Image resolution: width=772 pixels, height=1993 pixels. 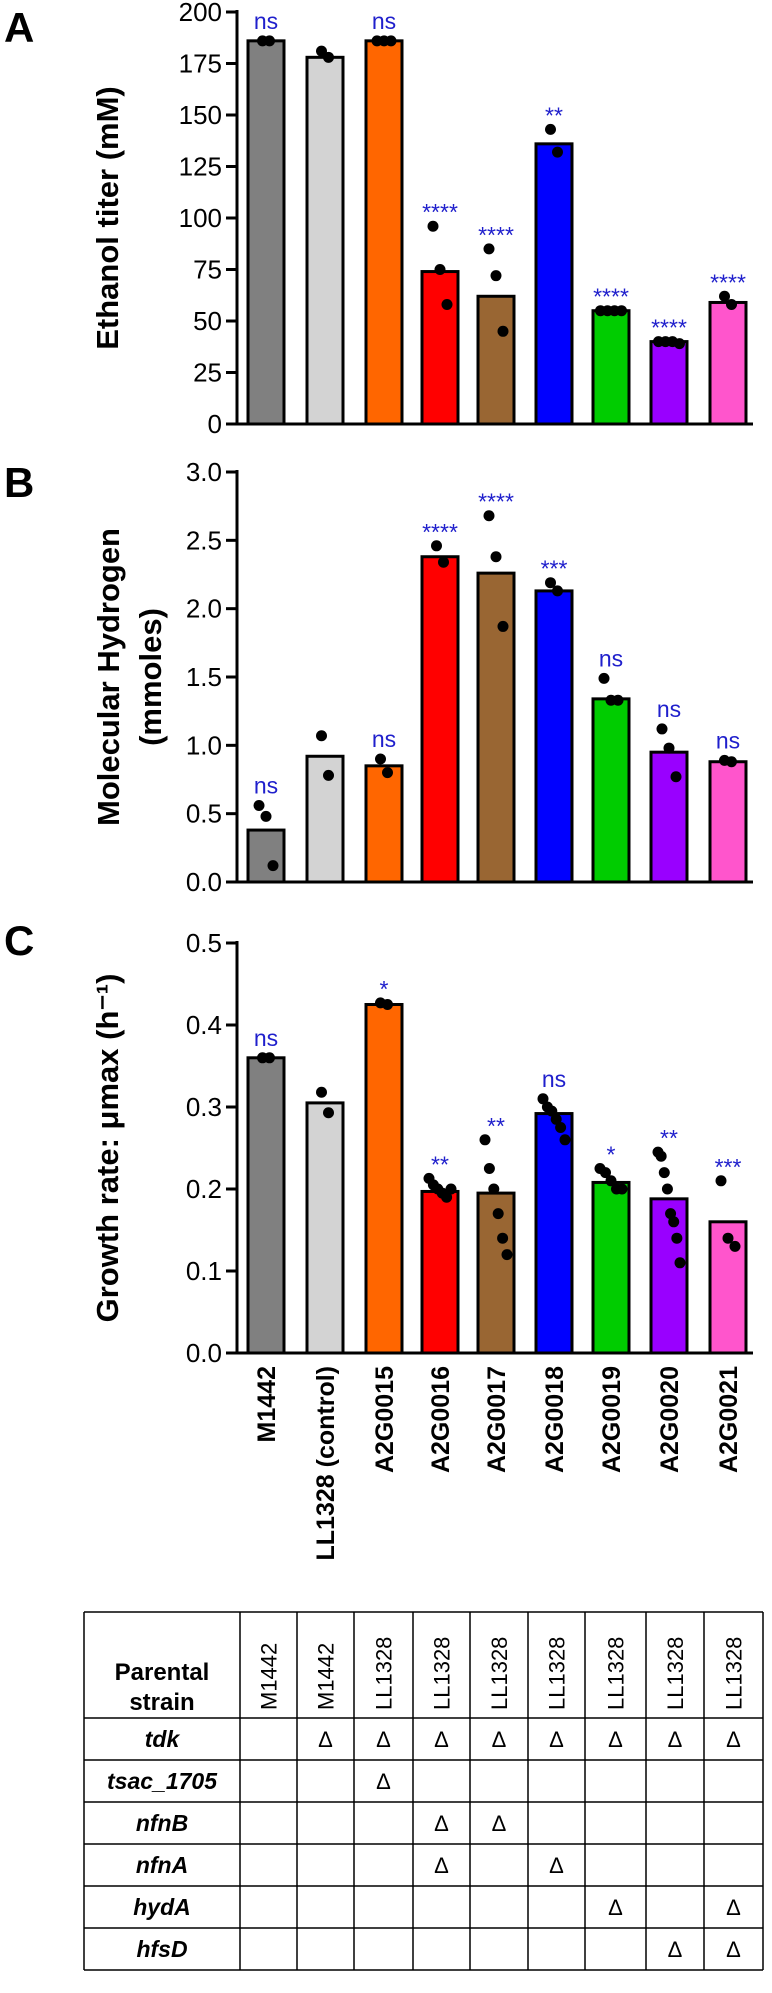 I want to click on significance-label-b: ****, so click(x=496, y=502).